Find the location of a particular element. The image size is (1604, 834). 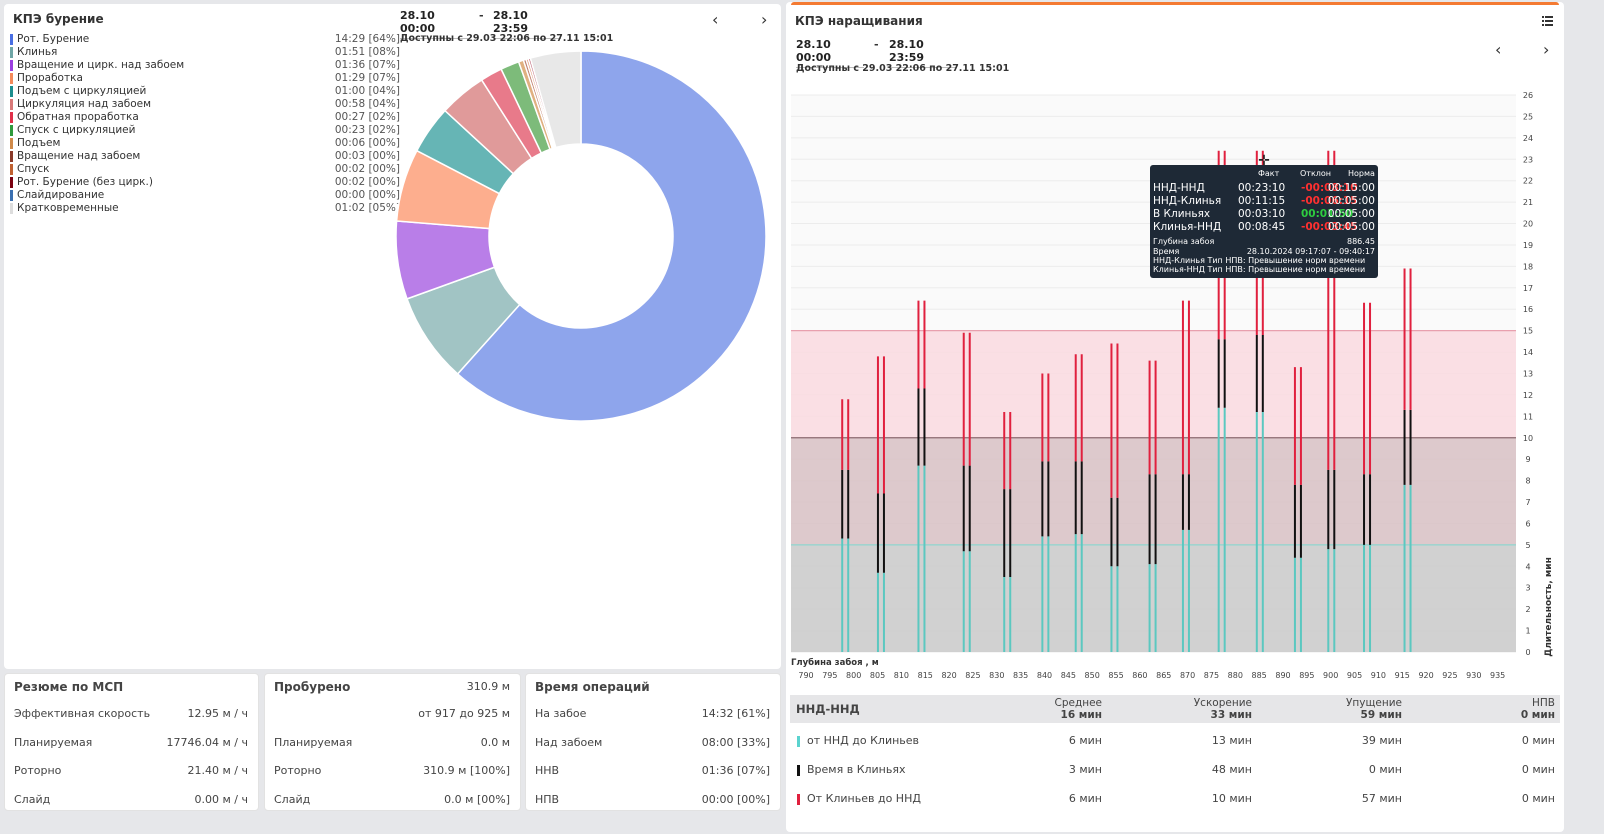

y-tick-label: 2 is located at coordinates (1527, 609).